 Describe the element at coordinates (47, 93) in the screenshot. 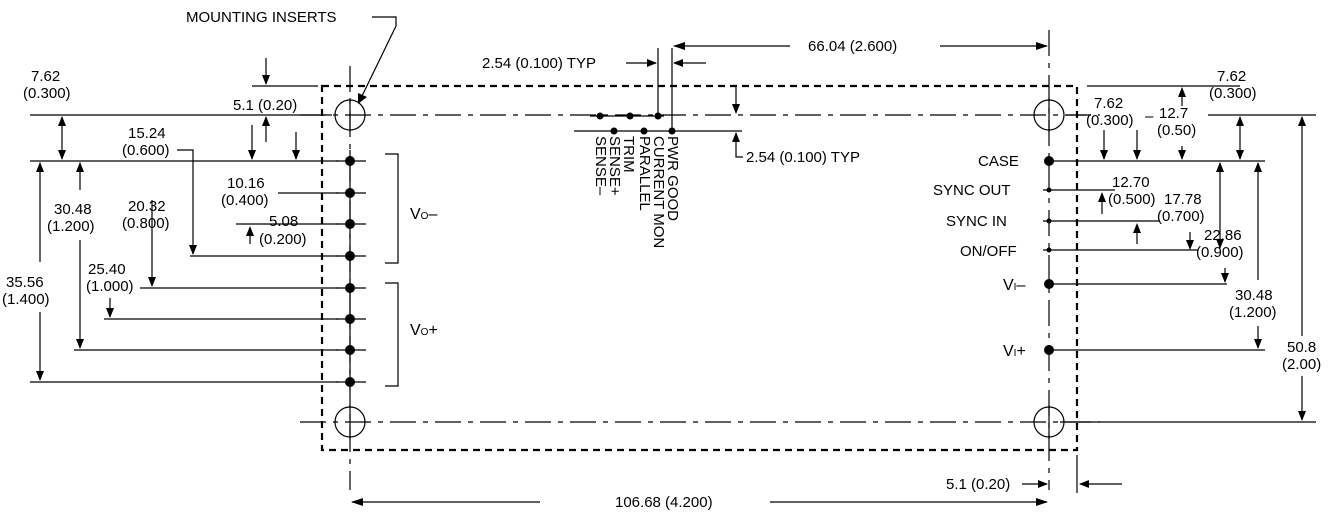

I see `dim-left-7-62-in: (0.300)` at that location.